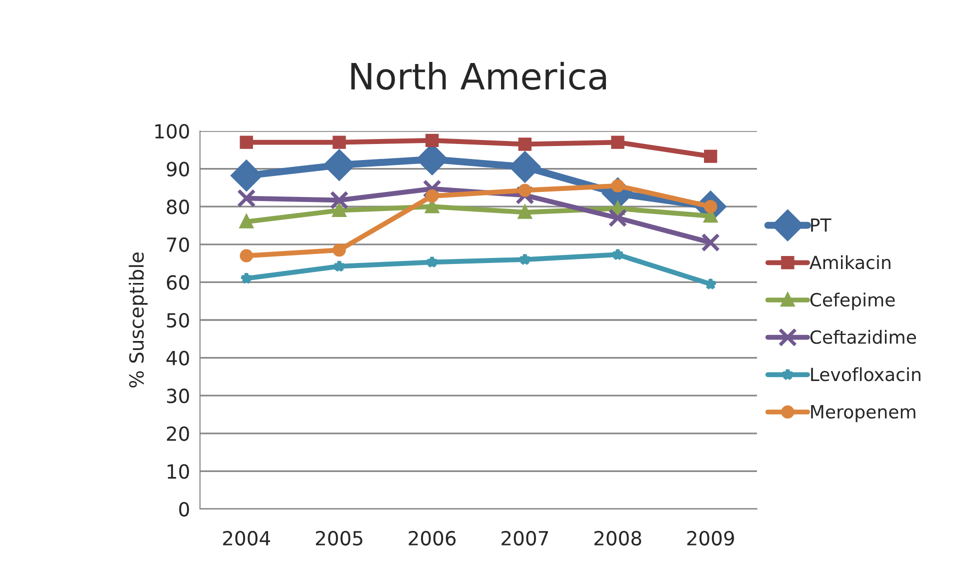 The height and width of the screenshot is (583, 961). What do you see at coordinates (710, 538) in the screenshot?
I see `x-tick-label: 2009` at bounding box center [710, 538].